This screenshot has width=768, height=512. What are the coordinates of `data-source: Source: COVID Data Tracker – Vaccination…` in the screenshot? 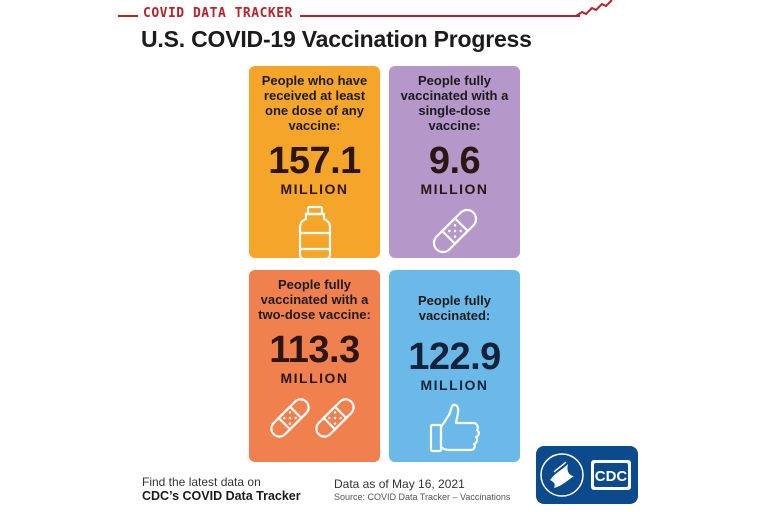 It's located at (422, 497).